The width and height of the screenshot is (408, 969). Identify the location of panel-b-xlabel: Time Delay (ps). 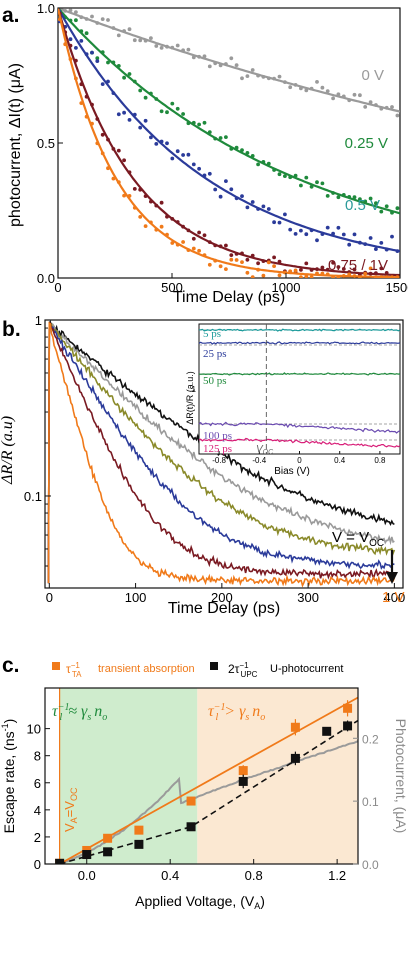
(224, 608).